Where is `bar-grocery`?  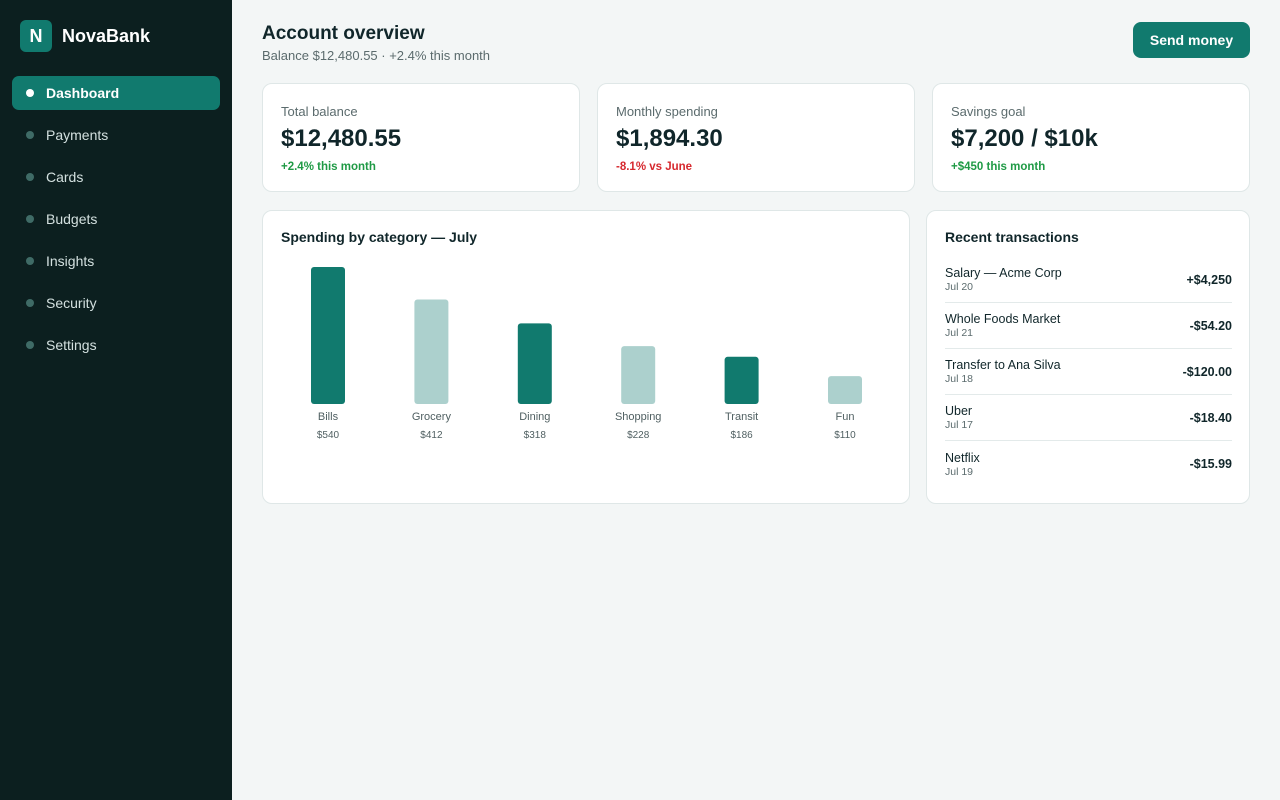 bar-grocery is located at coordinates (431, 351).